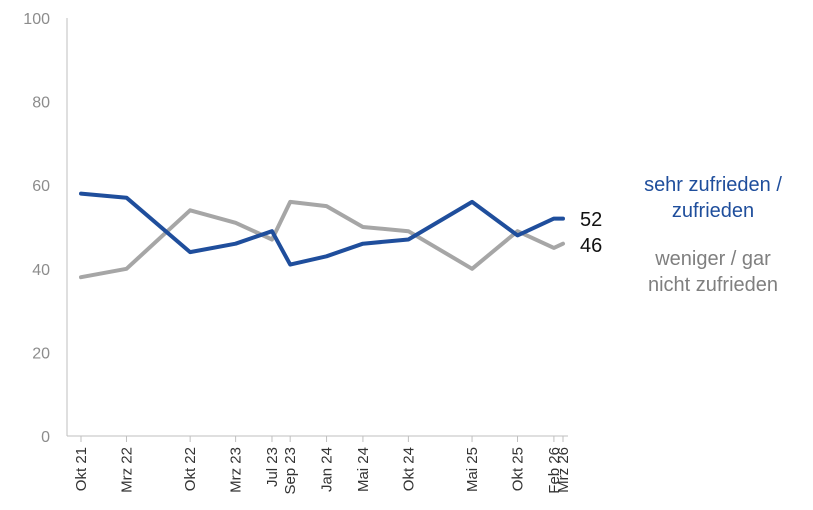  I want to click on x-tick-label: Mrz 22, so click(126, 470).